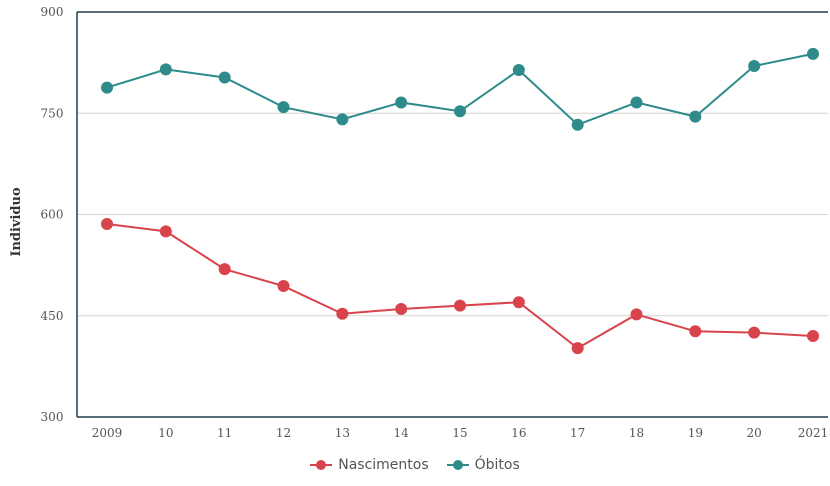 The width and height of the screenshot is (830, 486). Describe the element at coordinates (52, 417) in the screenshot. I see `y-tick-label: 300` at that location.